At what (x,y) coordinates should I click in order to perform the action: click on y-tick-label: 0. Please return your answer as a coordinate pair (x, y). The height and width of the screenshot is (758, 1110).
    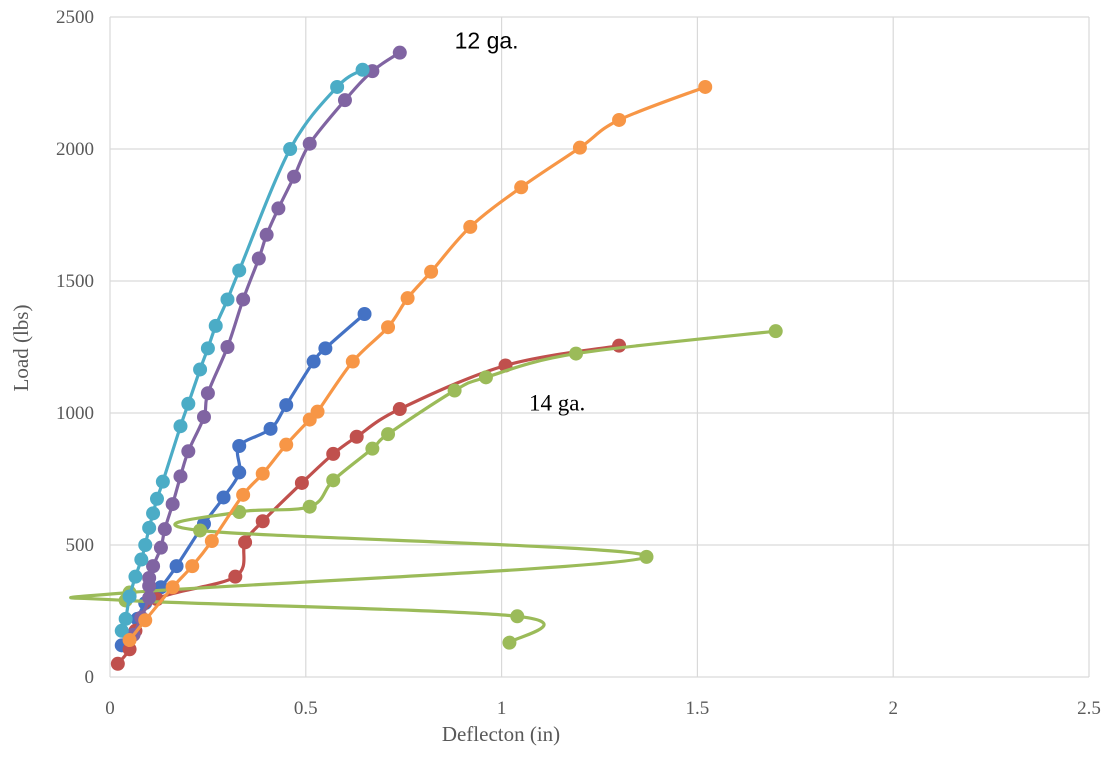
    Looking at the image, I should click on (90, 677).